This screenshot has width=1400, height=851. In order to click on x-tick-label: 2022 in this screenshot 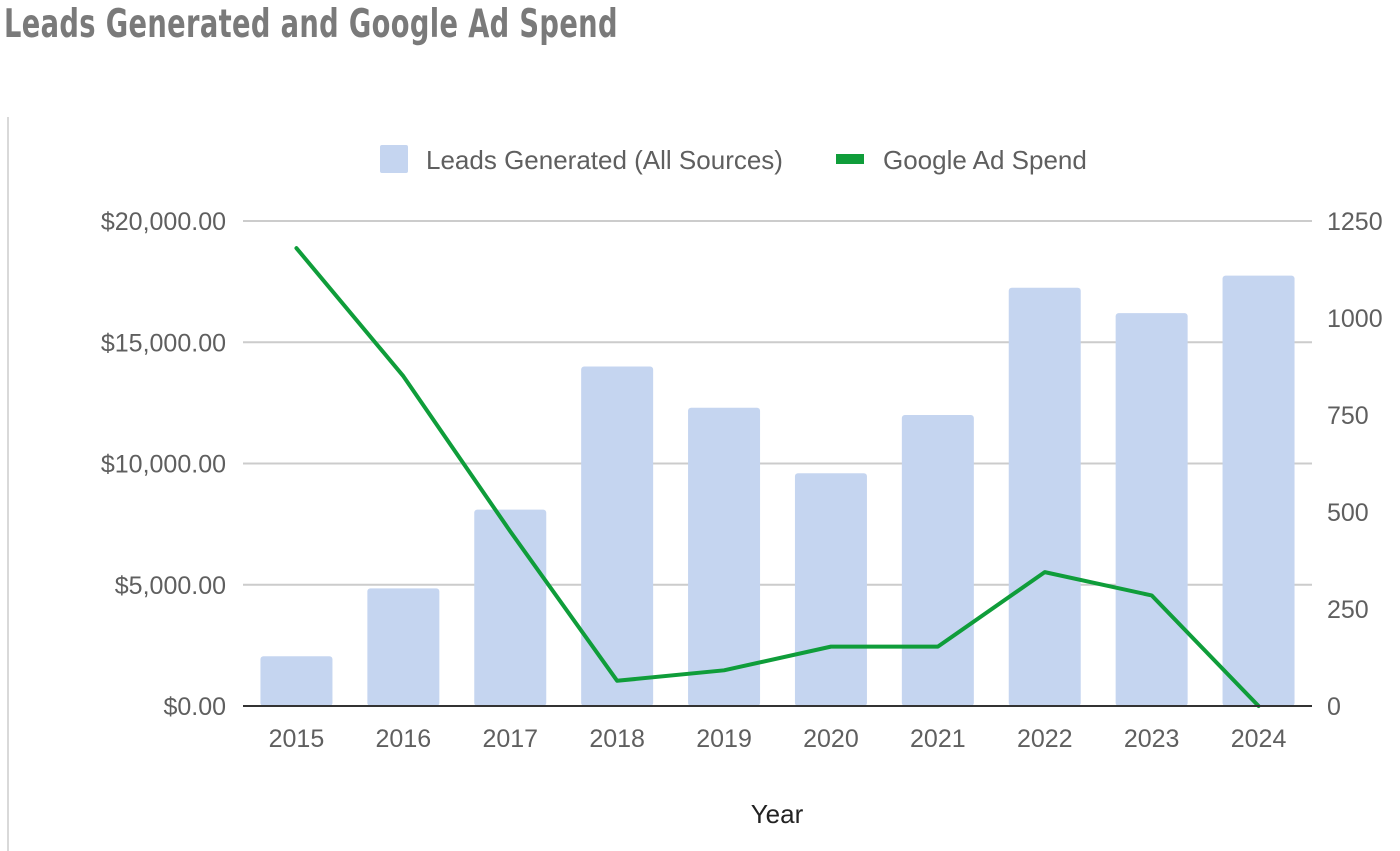, I will do `click(1045, 739)`.